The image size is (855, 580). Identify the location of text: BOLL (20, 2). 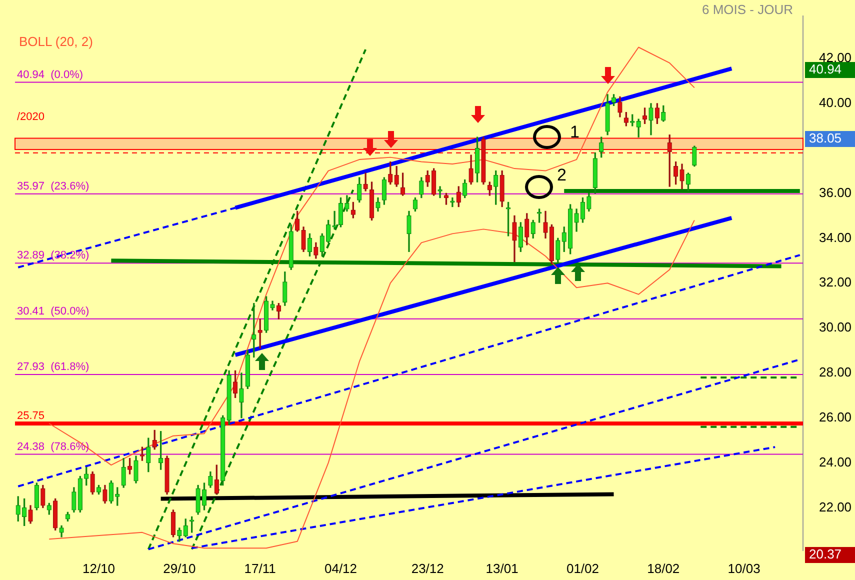
(56, 41).